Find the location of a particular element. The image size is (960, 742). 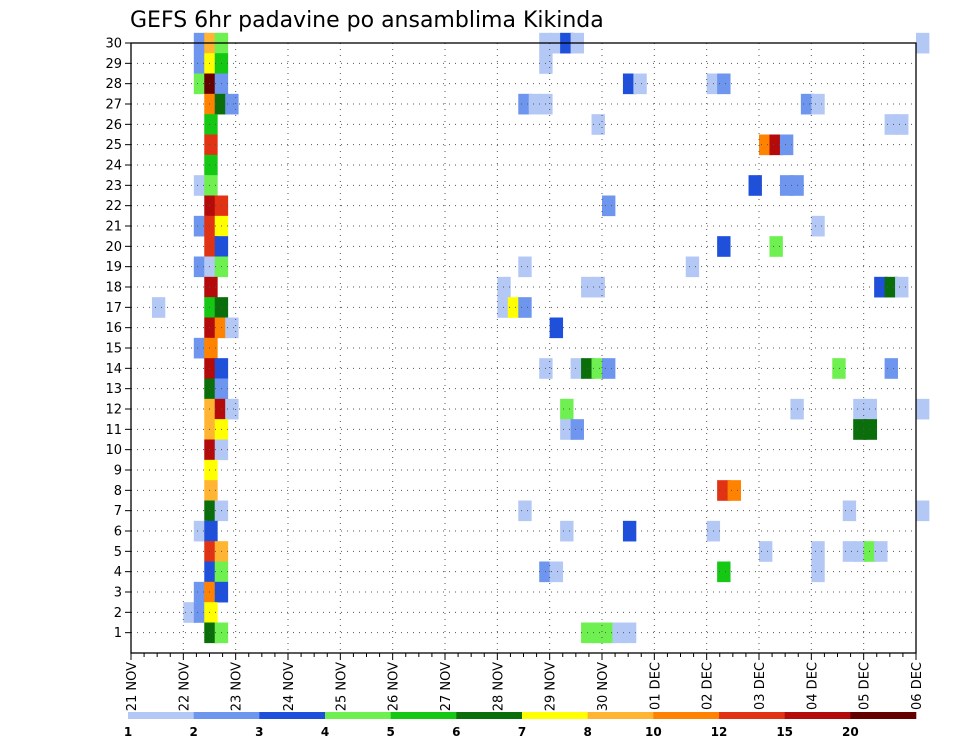

y-tick-label: 30 is located at coordinates (113, 44).